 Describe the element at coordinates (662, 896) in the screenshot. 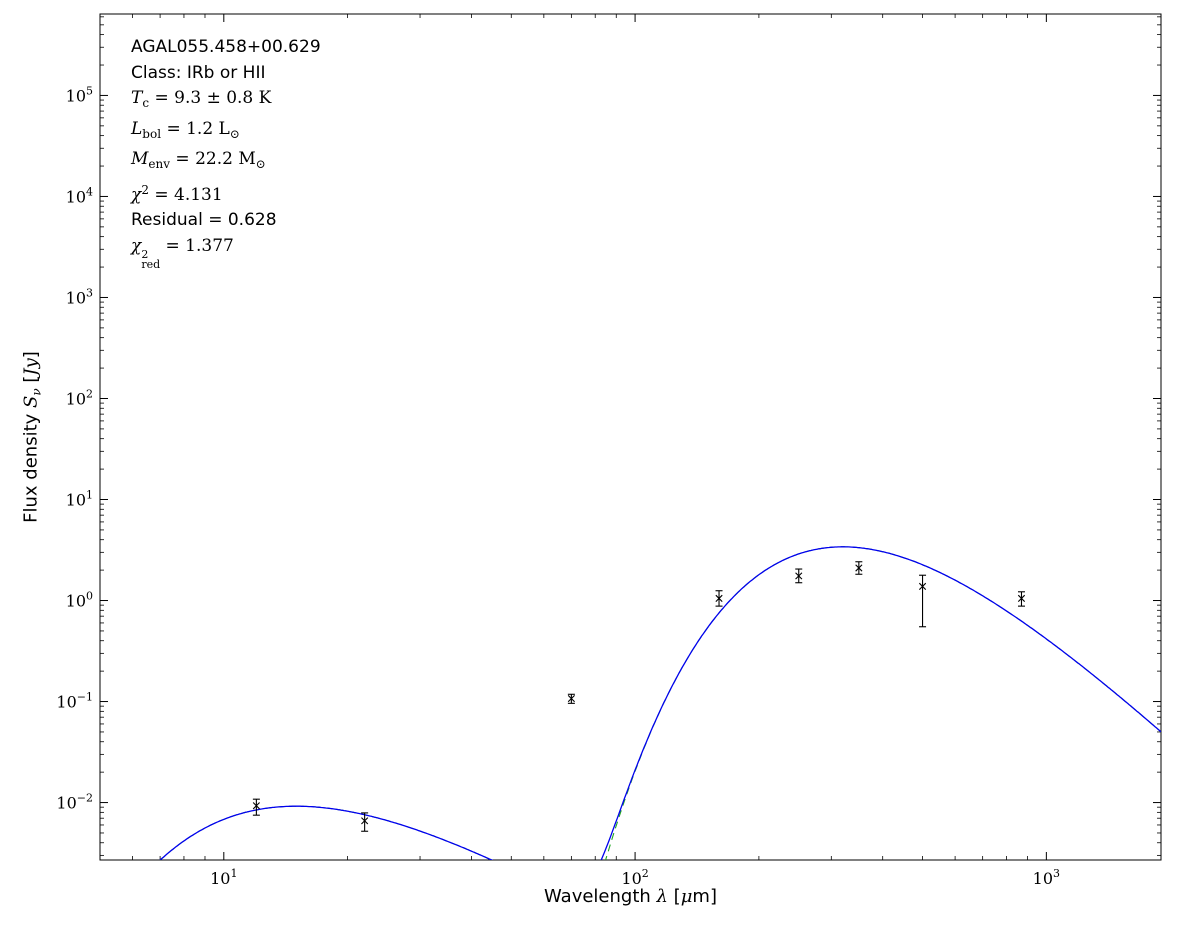

I see `text-segment: λ` at that location.